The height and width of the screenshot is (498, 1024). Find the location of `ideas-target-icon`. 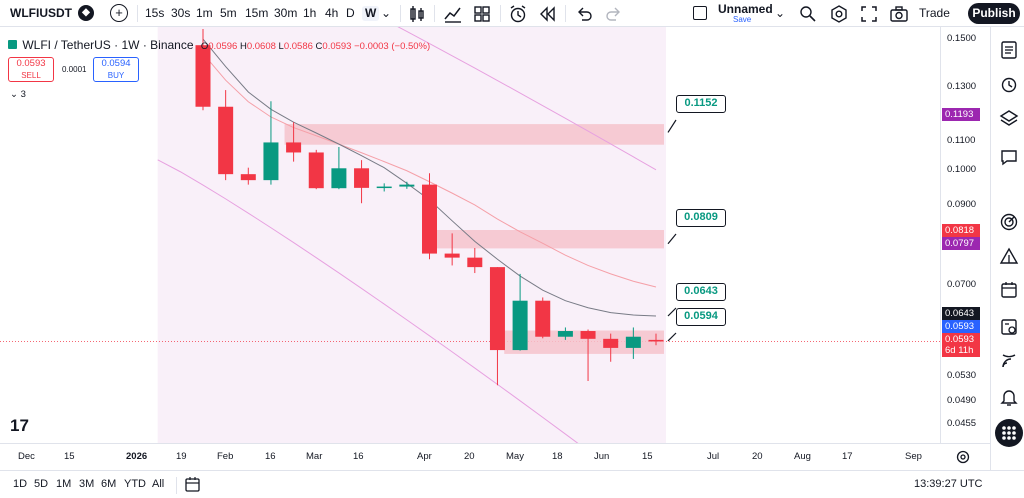

ideas-target-icon is located at coordinates (1009, 222).